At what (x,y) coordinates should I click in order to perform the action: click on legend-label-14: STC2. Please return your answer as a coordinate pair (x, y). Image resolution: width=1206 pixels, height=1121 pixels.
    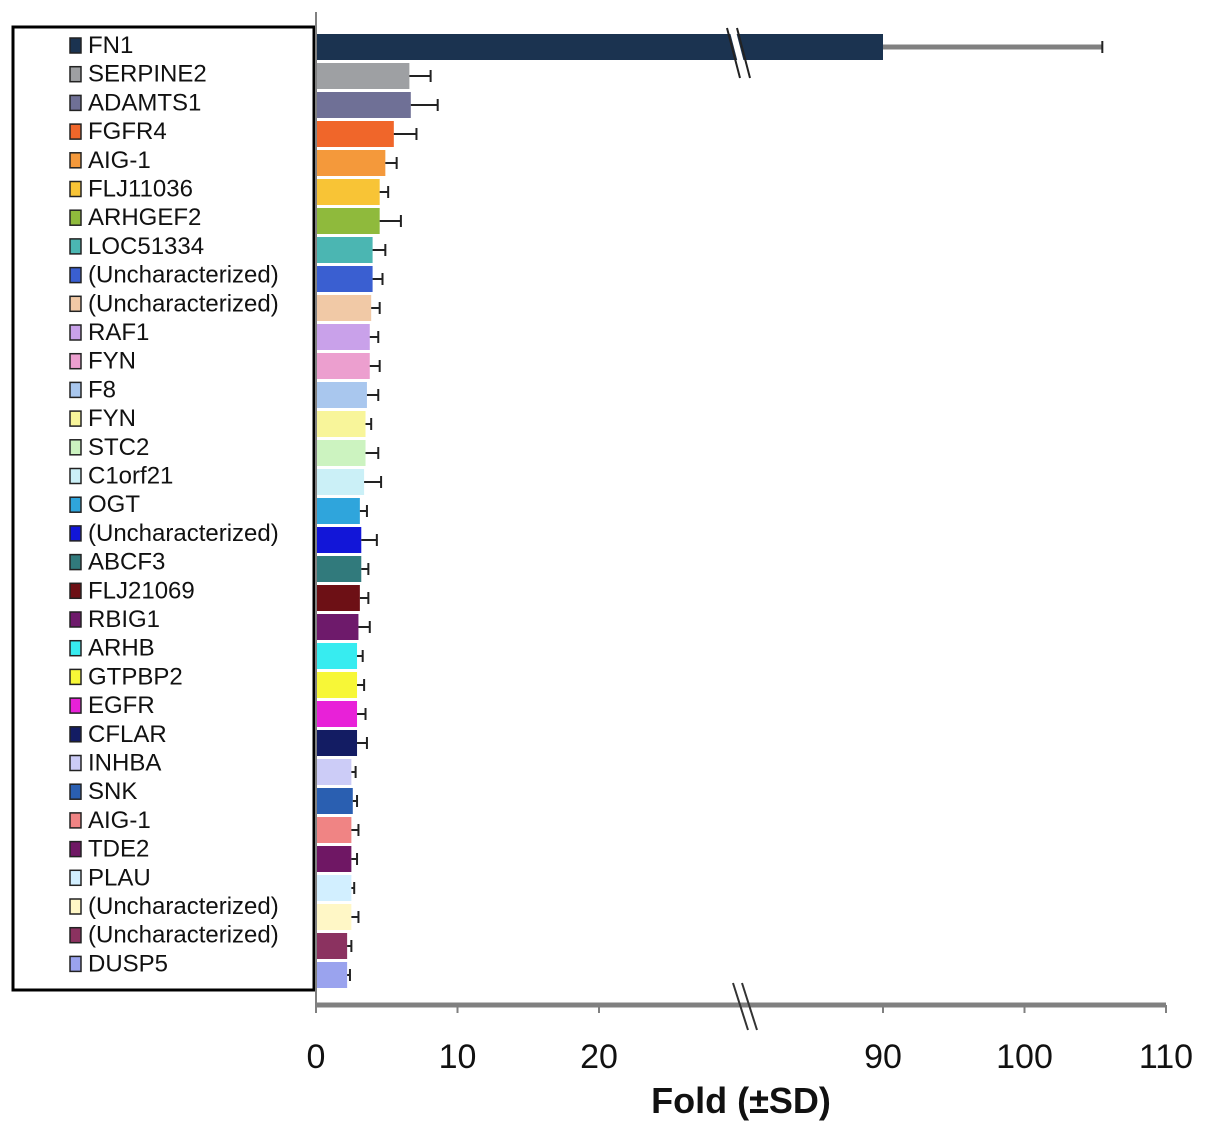
    Looking at the image, I should click on (118, 447).